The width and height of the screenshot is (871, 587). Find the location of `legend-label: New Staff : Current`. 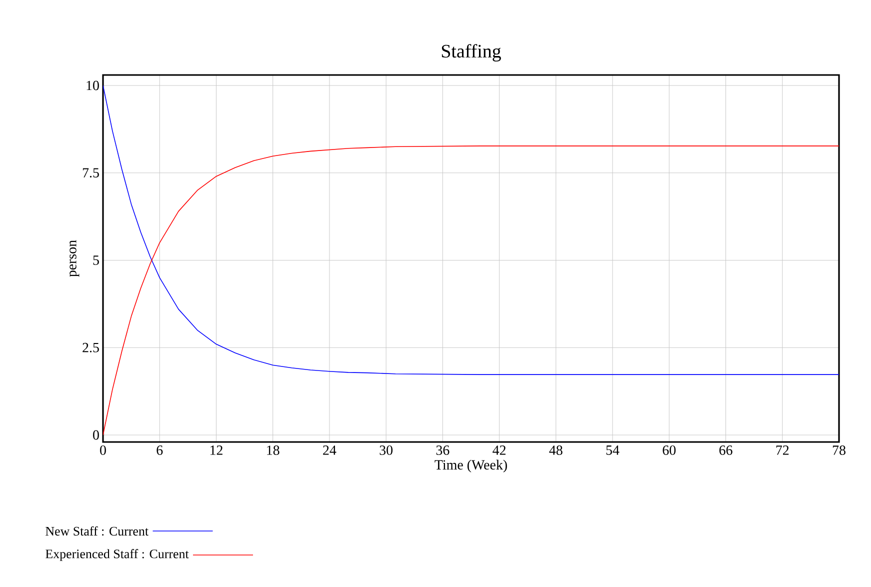

legend-label: New Staff : Current is located at coordinates (97, 531).